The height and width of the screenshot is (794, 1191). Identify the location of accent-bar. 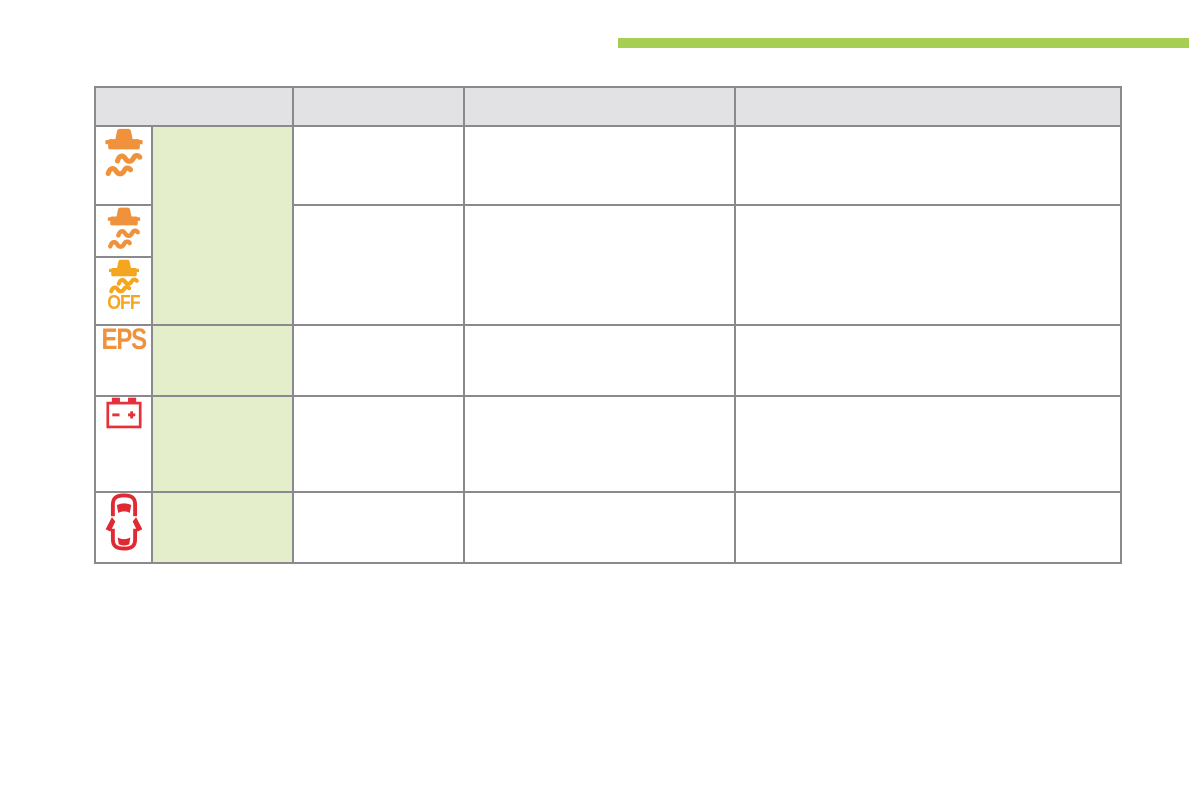
(903, 43).